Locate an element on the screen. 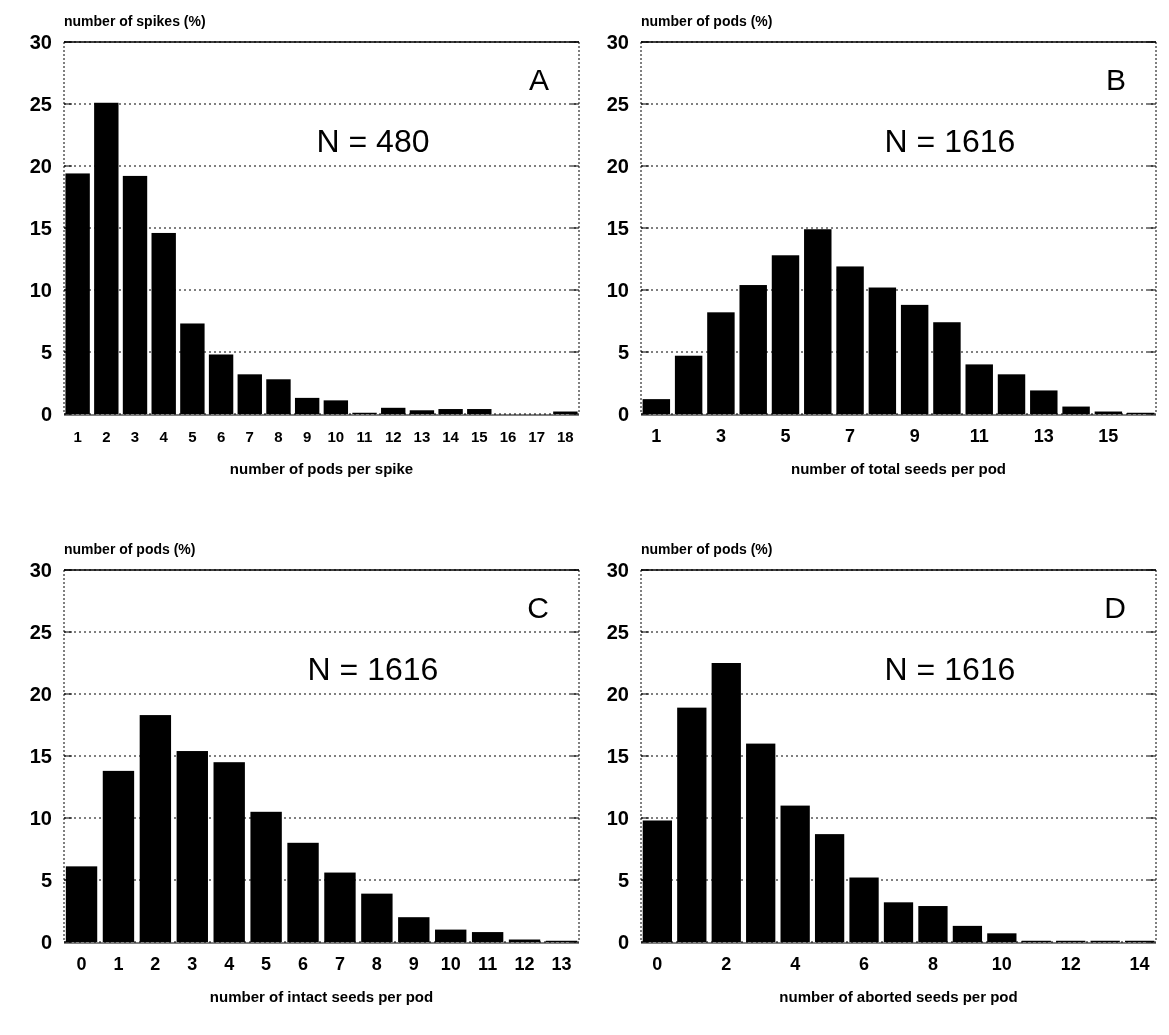  x-axis-title: number of pods per spike is located at coordinates (321, 468).